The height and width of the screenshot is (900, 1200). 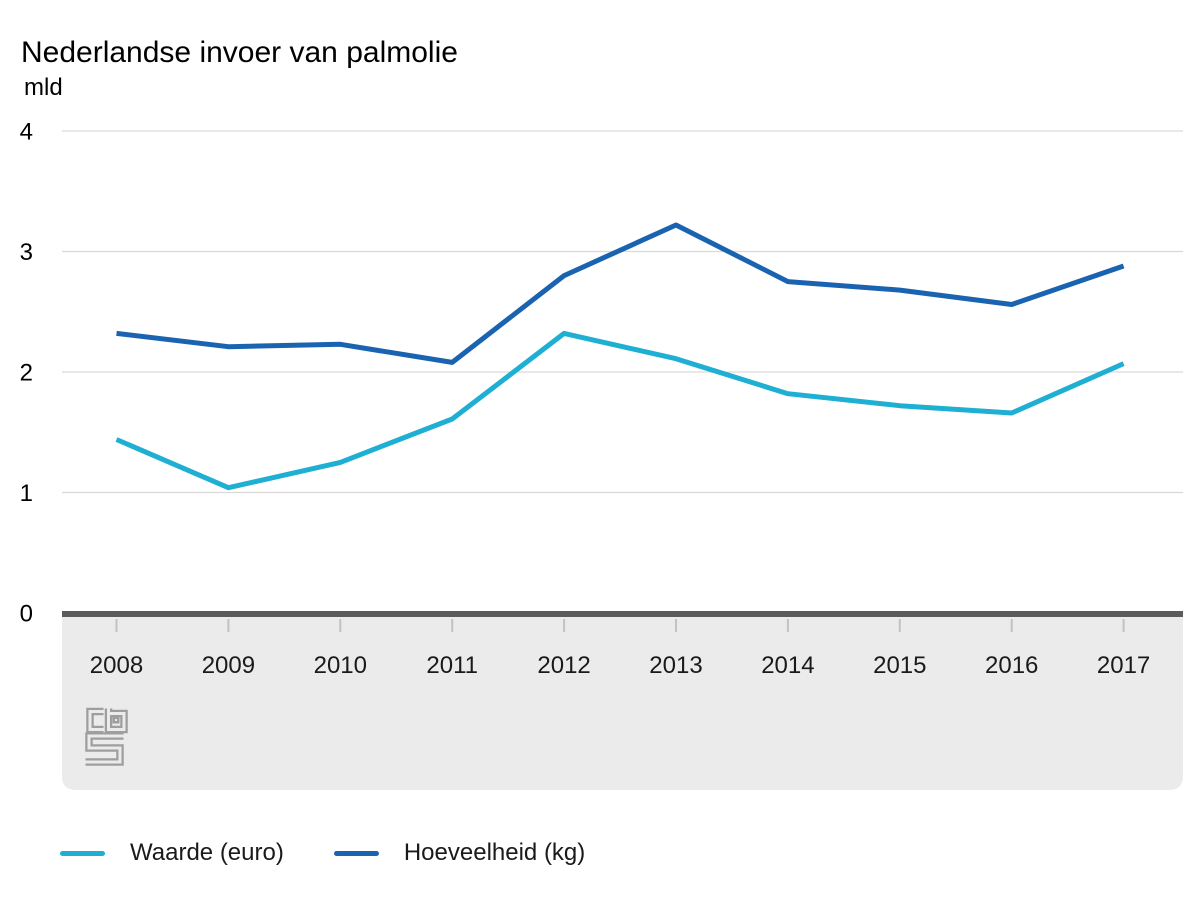 What do you see at coordinates (43, 87) in the screenshot?
I see `y-axis-unit-label: mld` at bounding box center [43, 87].